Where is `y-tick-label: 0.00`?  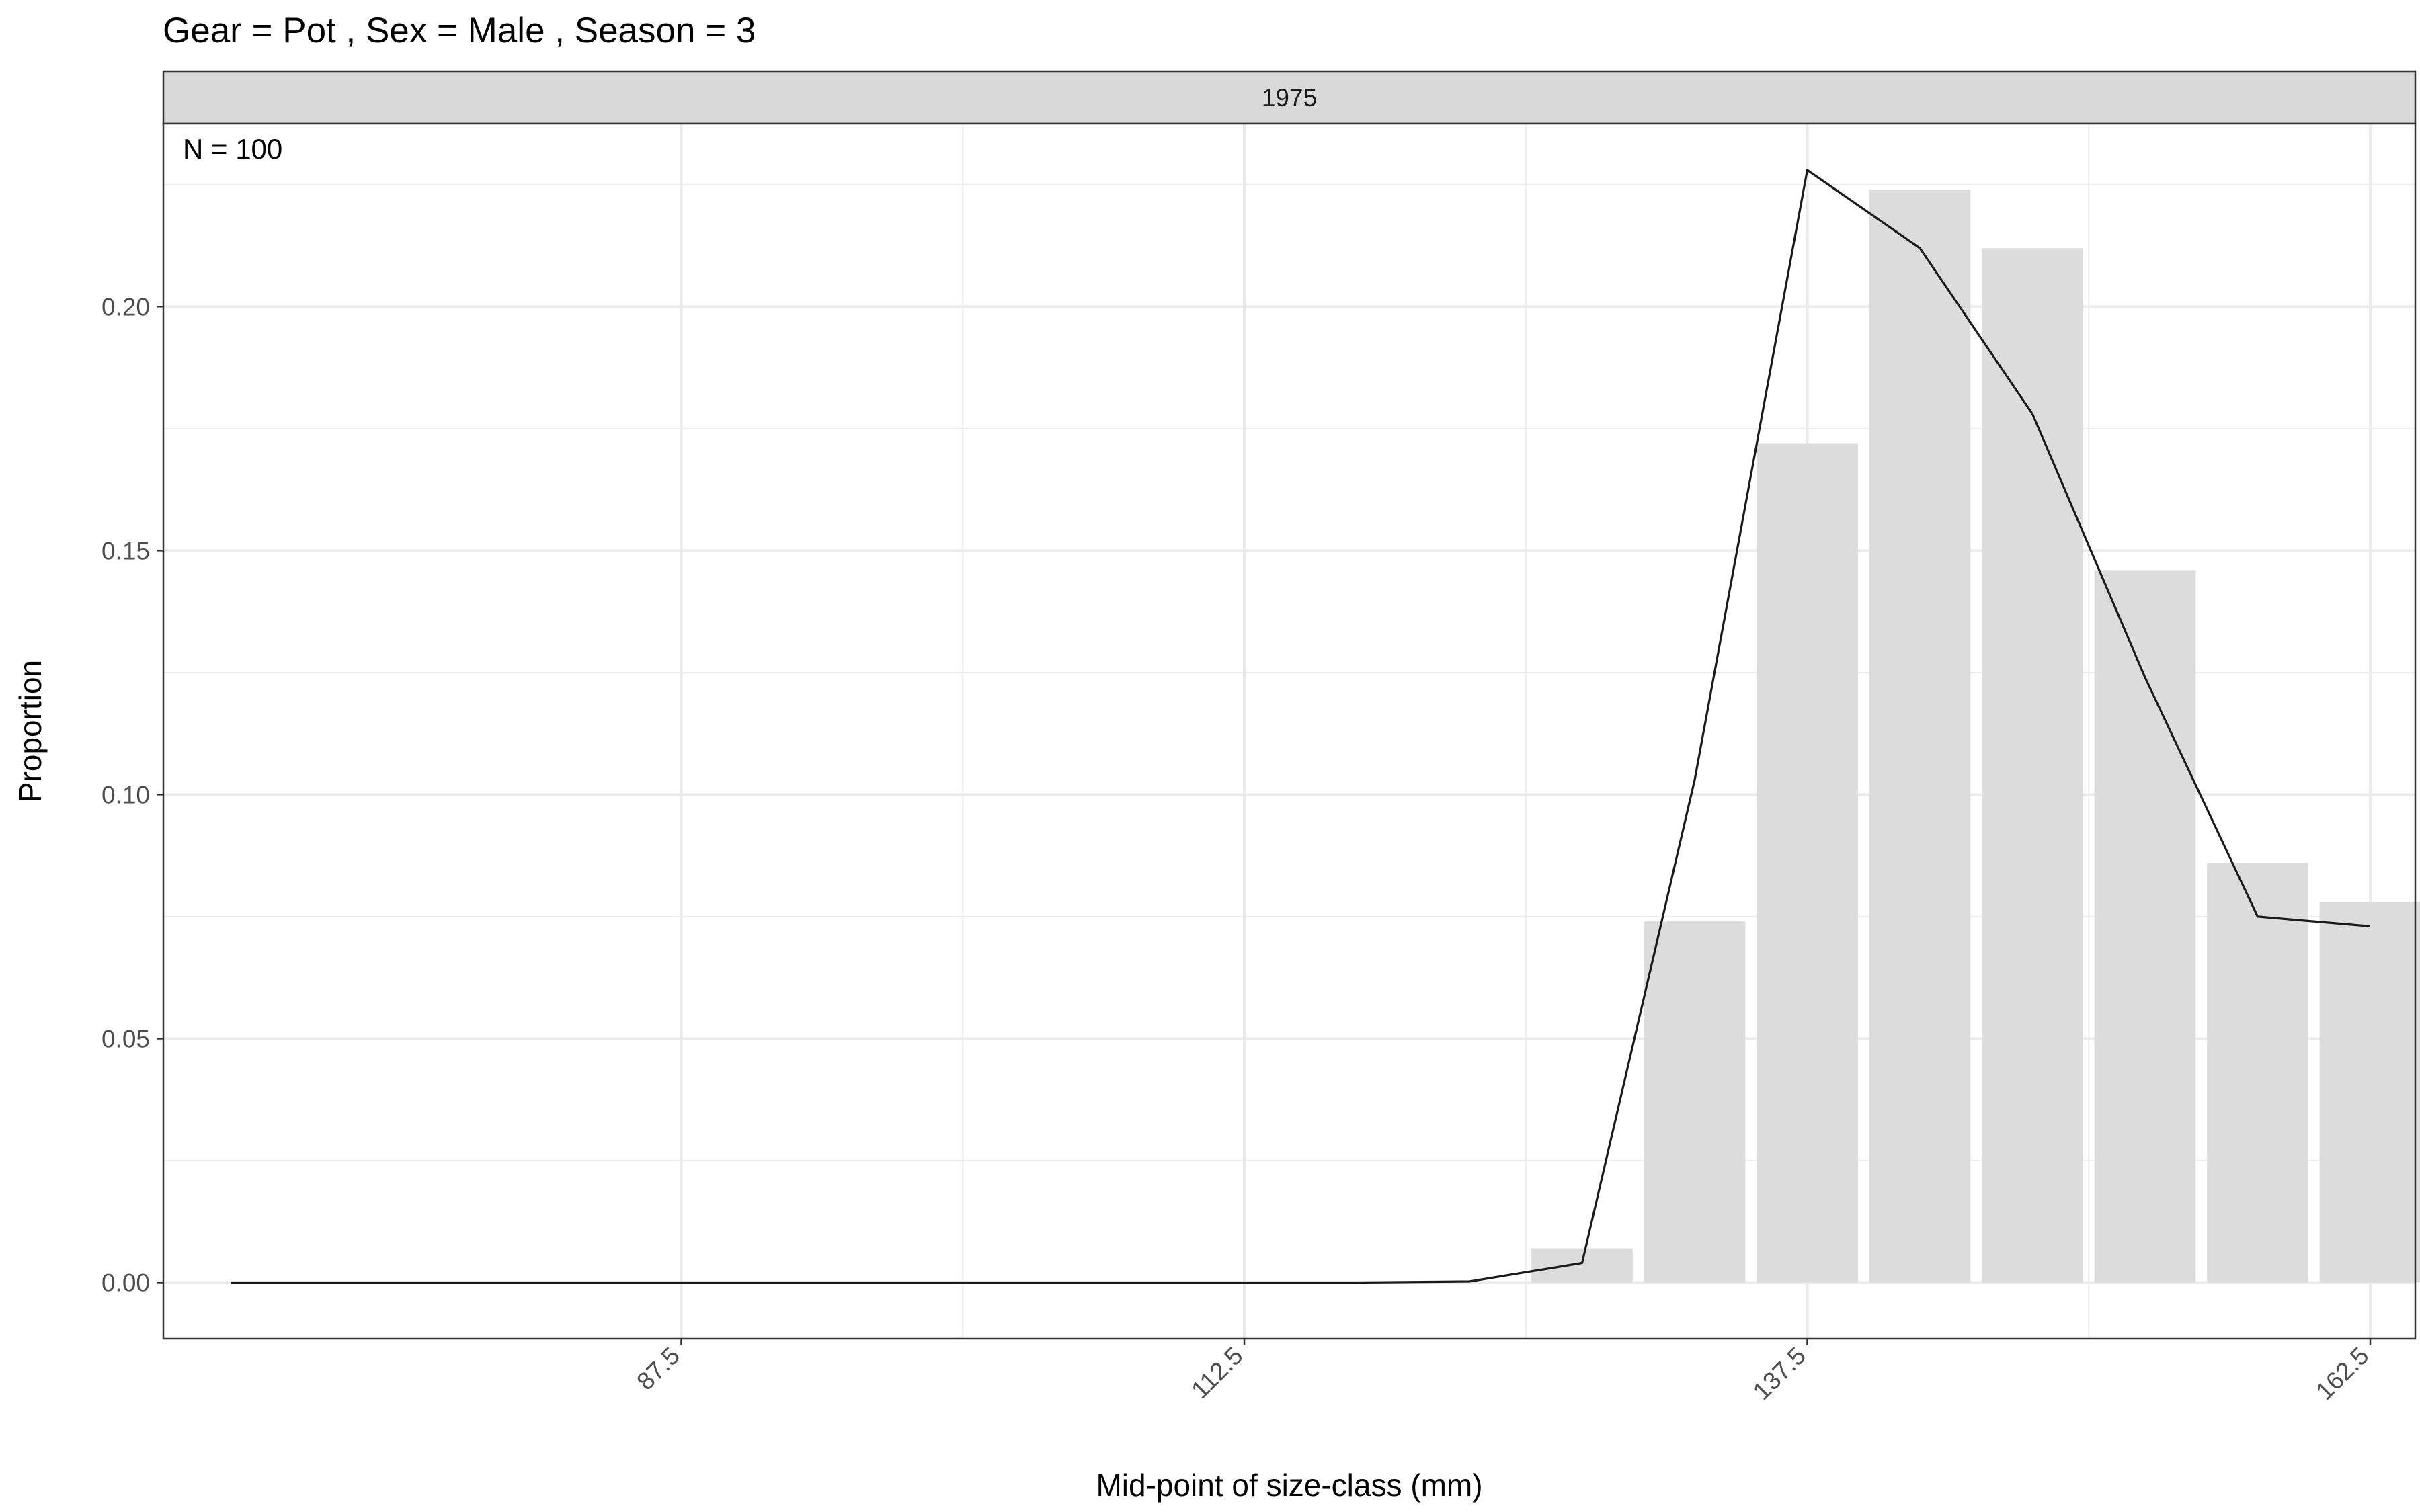 y-tick-label: 0.00 is located at coordinates (126, 1282).